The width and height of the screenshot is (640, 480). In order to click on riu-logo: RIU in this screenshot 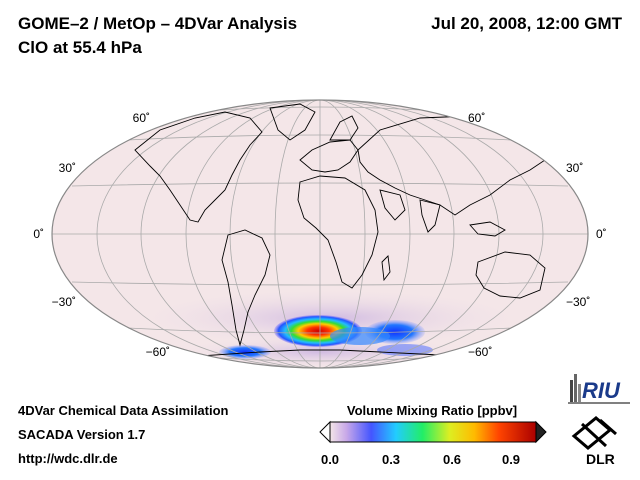, I will do `click(599, 389)`.